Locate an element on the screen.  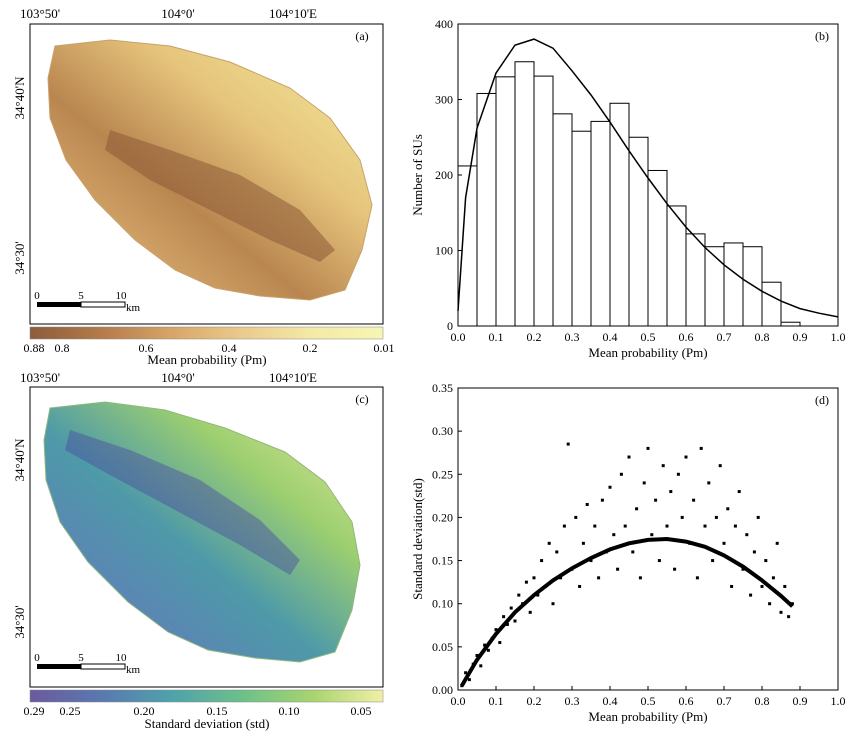
scatter-y-label: Standard deviation(std) is located at coordinates (417, 539).